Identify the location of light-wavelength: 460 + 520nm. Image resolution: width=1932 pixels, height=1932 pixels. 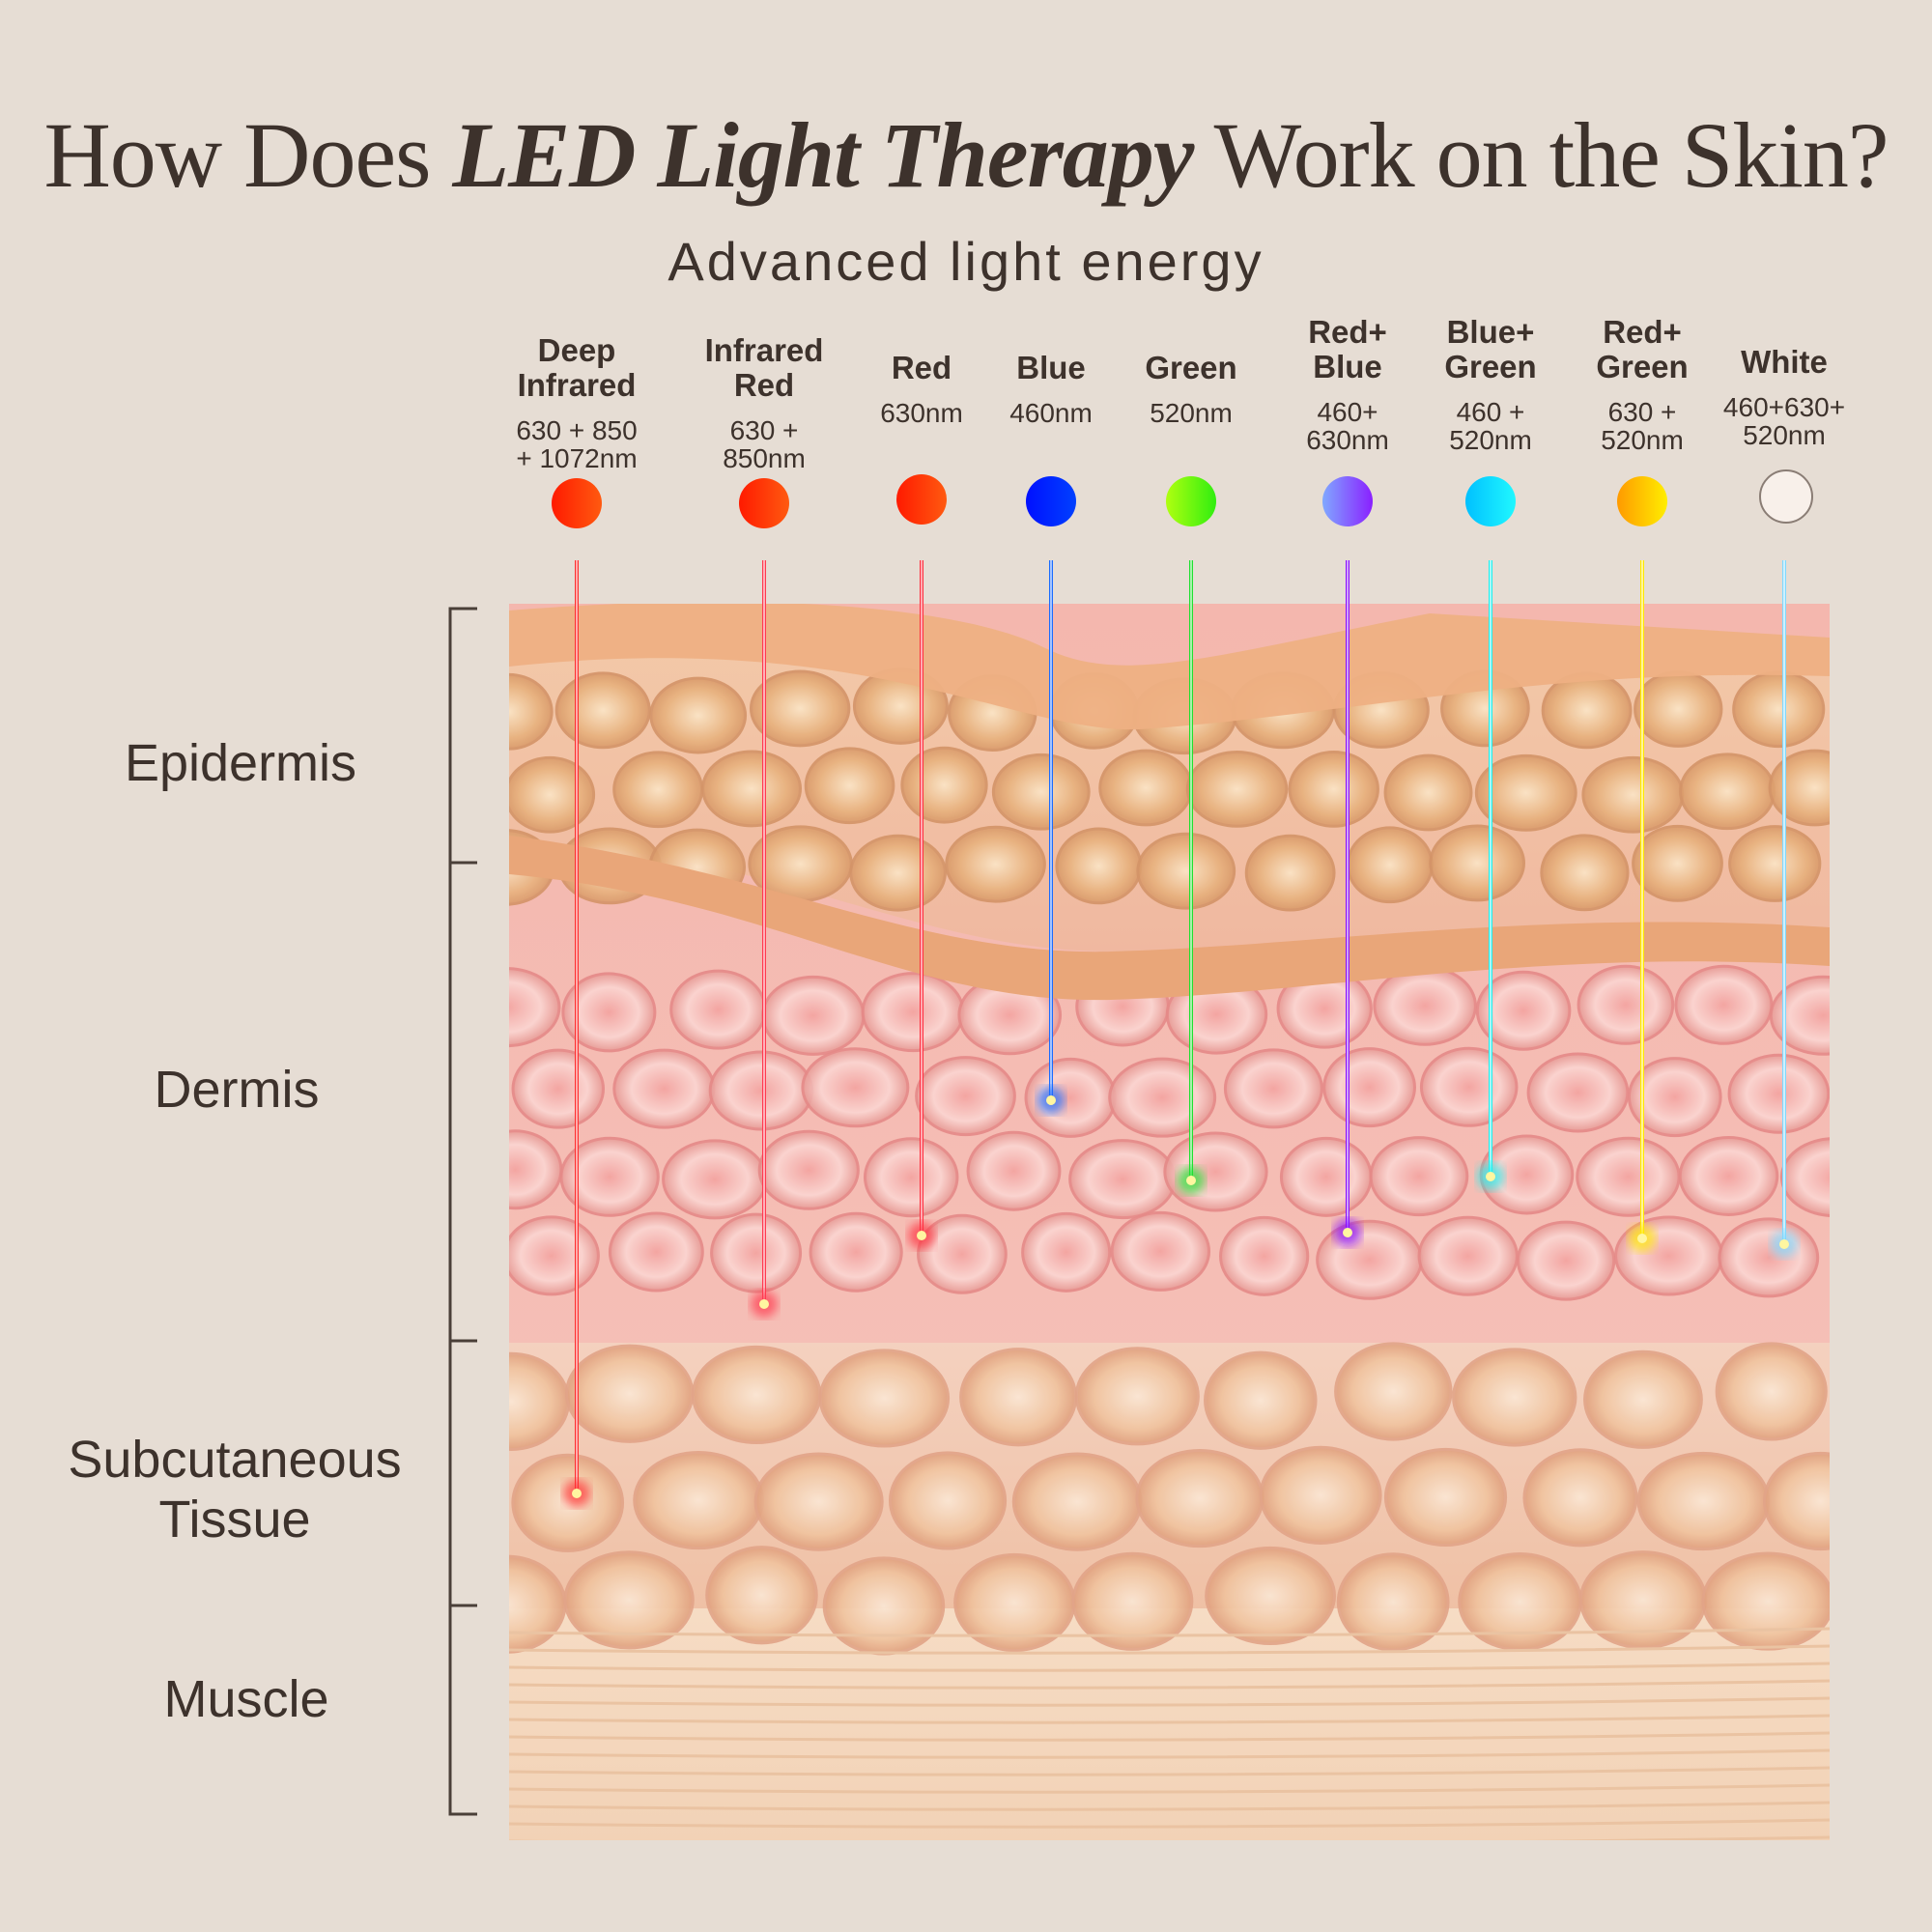
(1490, 426).